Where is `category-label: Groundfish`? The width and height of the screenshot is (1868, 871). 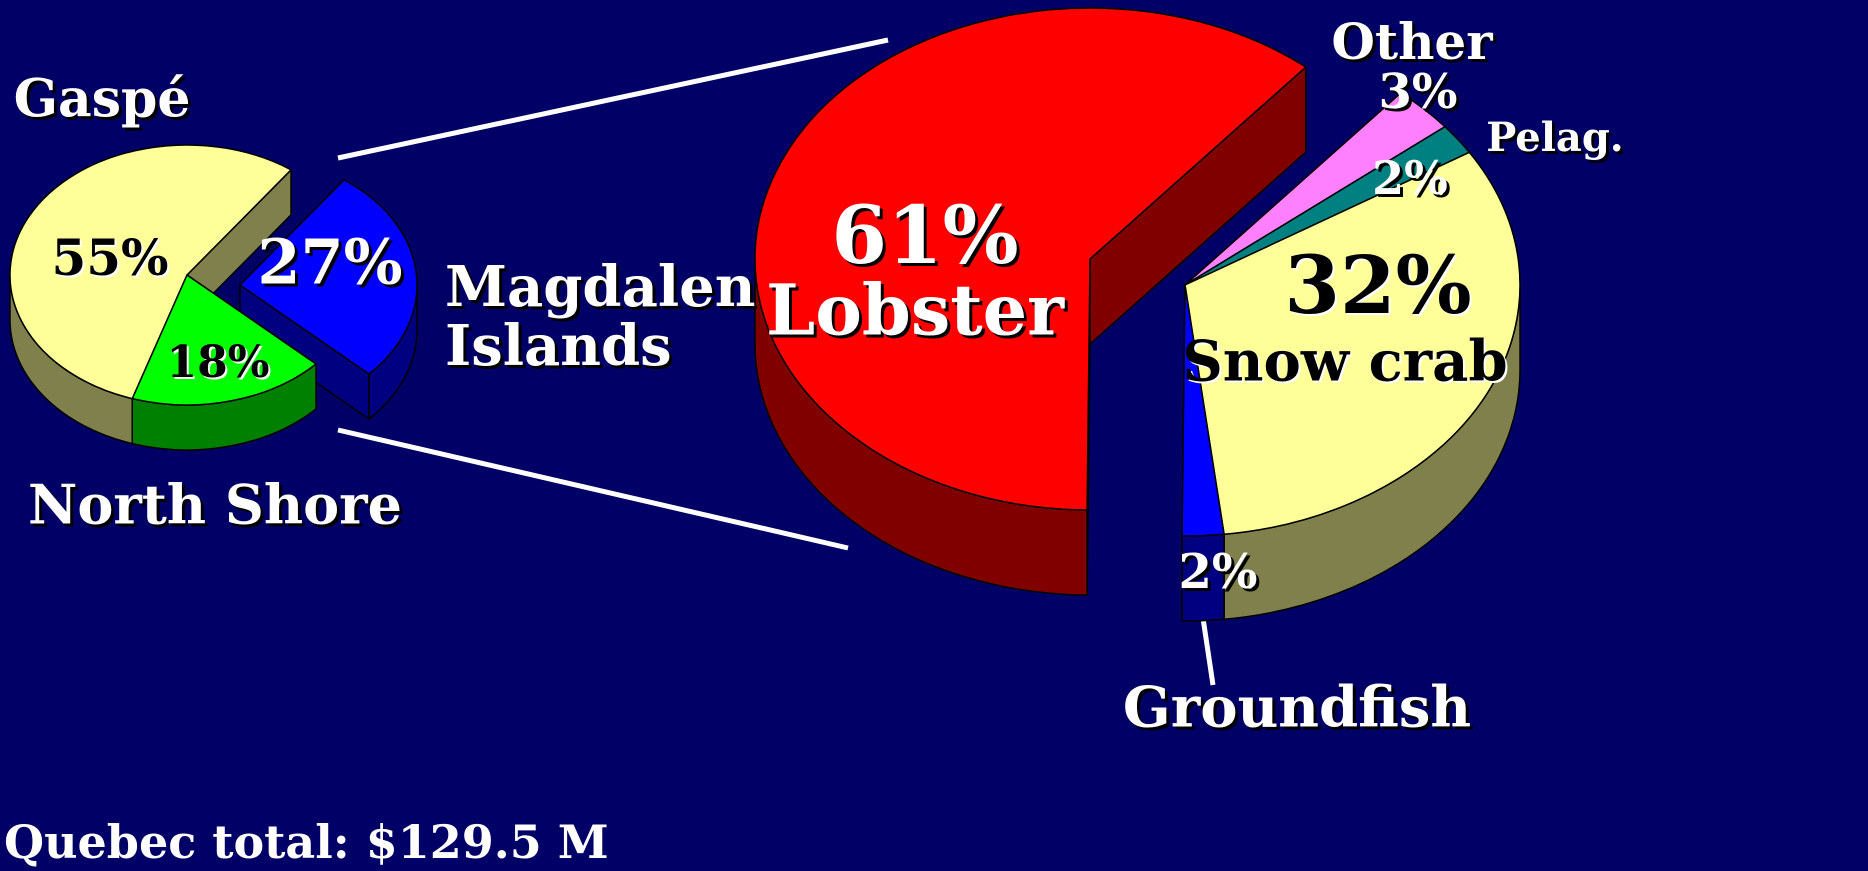
category-label: Groundfish is located at coordinates (1297, 707).